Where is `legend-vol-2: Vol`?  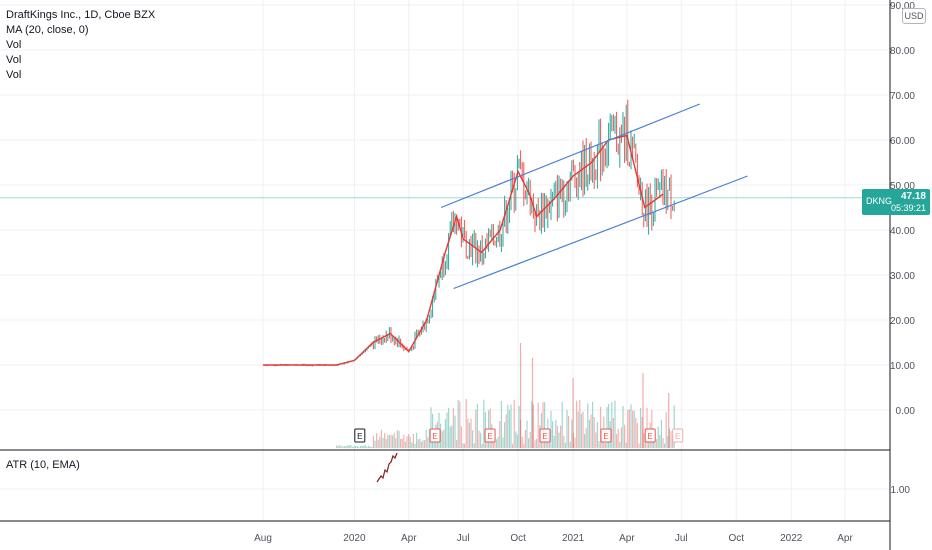
legend-vol-2: Vol is located at coordinates (14, 60).